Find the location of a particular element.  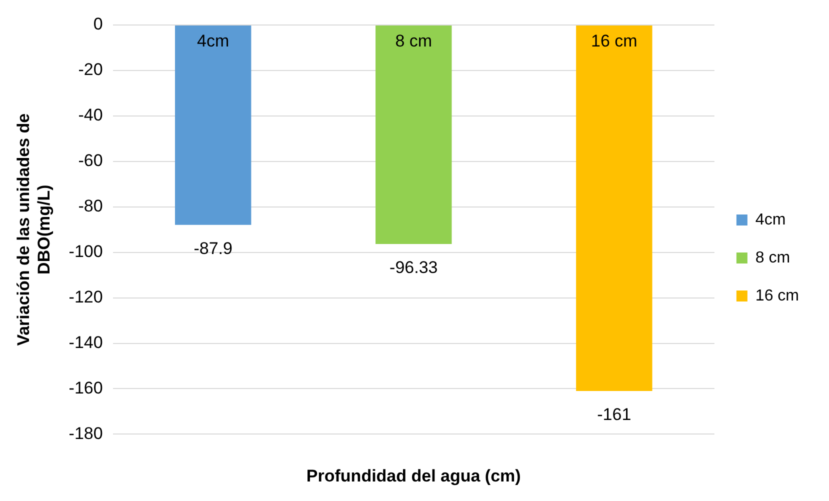

y-tick-label: -60 is located at coordinates (90, 160).